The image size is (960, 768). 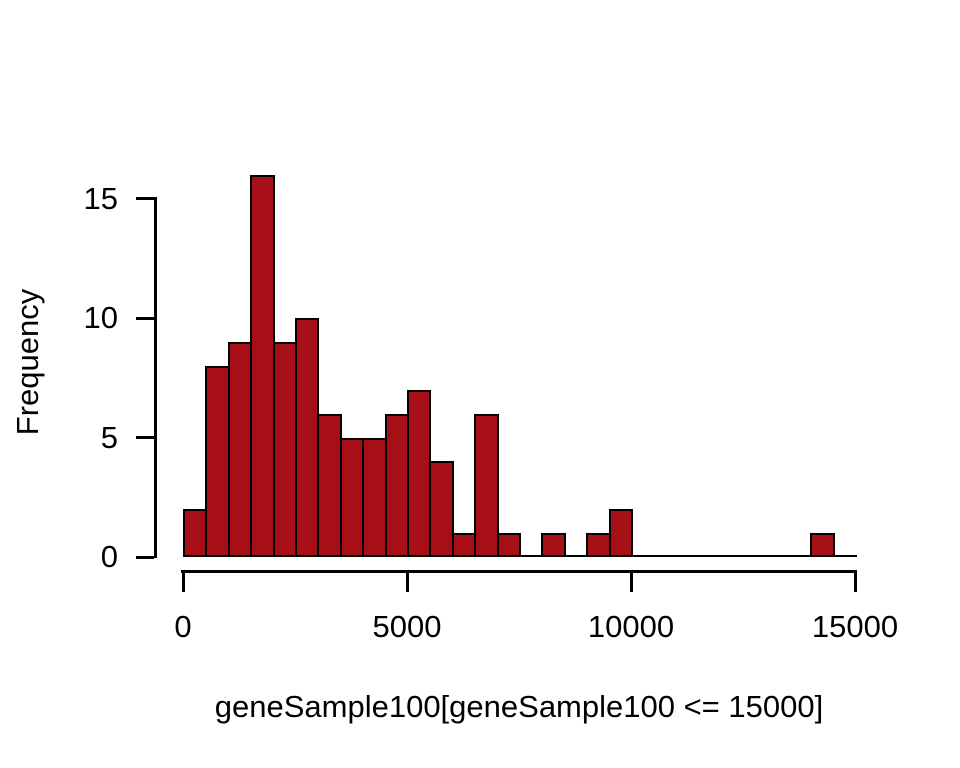 What do you see at coordinates (519, 571) in the screenshot?
I see `x-axis-line` at bounding box center [519, 571].